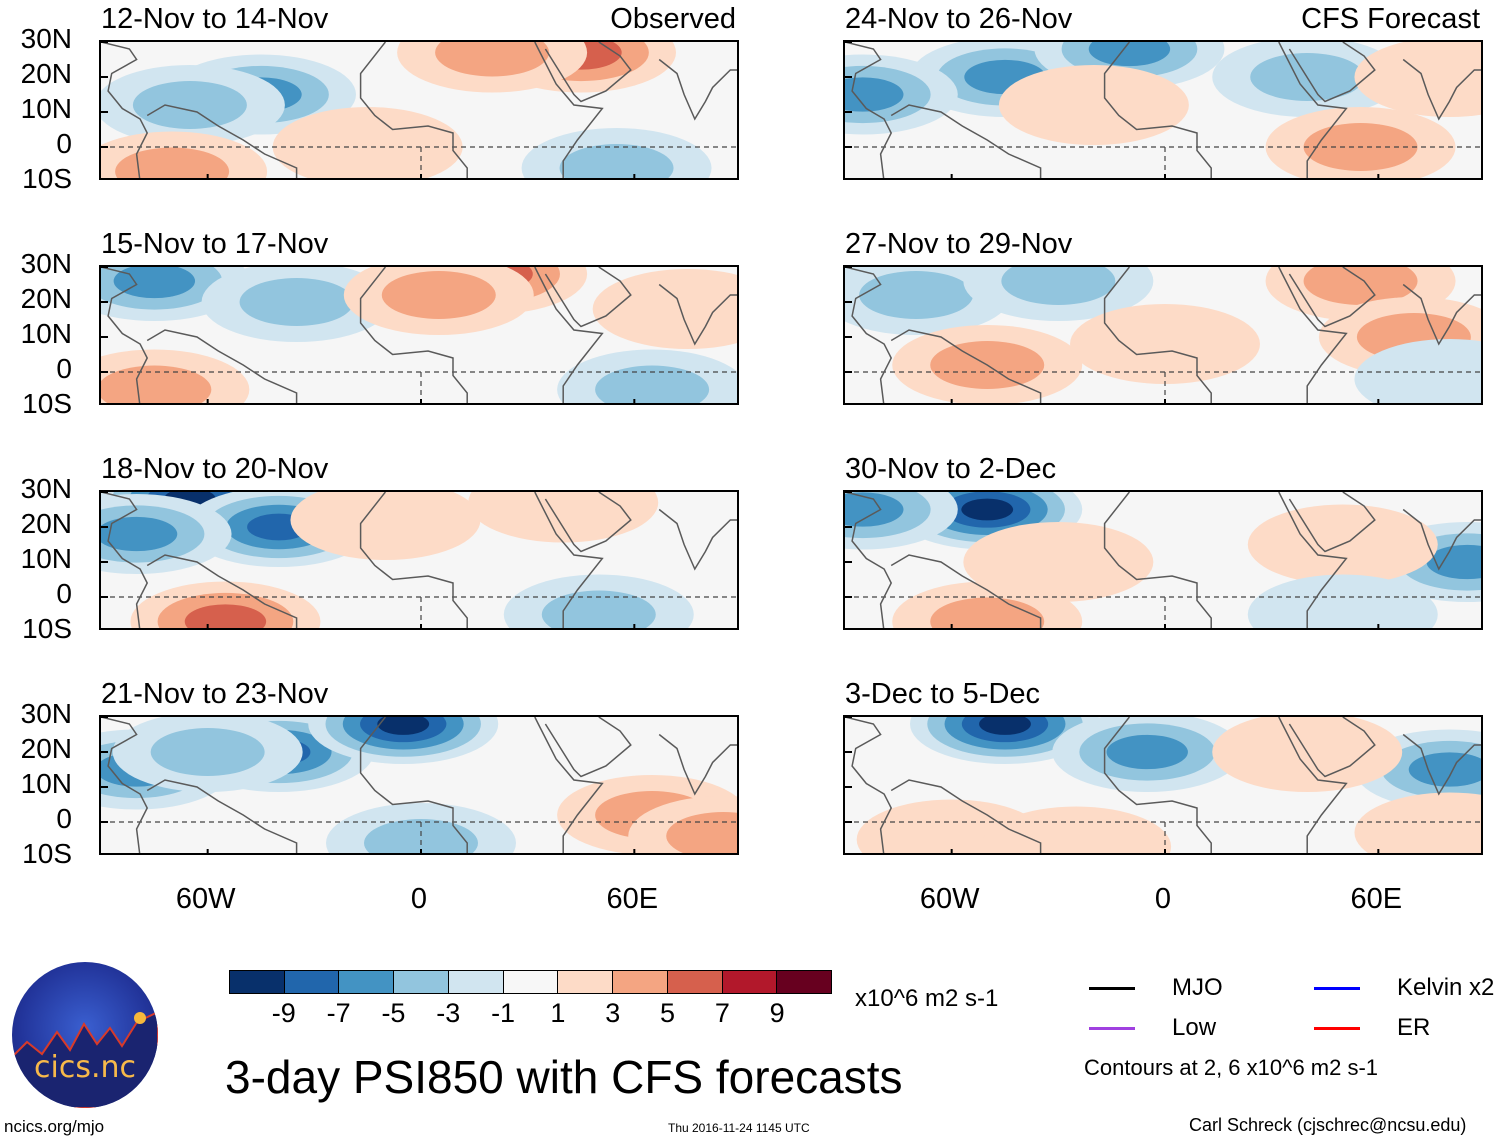  I want to click on cics-logo: cics.nc, so click(85, 1035).